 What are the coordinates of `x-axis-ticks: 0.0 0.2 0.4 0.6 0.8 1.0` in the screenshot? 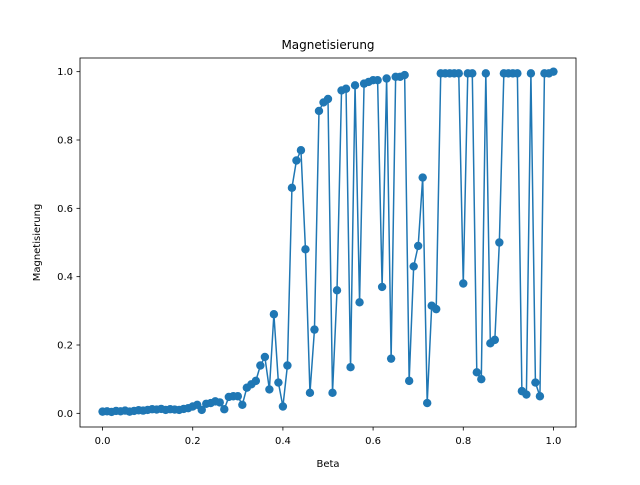 It's located at (328, 437).